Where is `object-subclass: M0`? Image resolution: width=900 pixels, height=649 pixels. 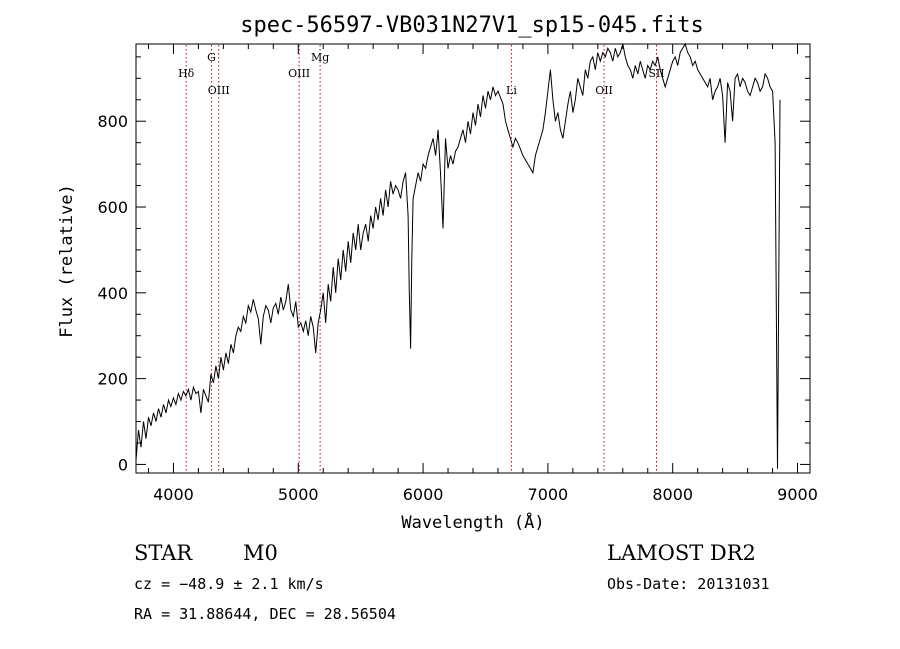
object-subclass: M0 is located at coordinates (260, 553).